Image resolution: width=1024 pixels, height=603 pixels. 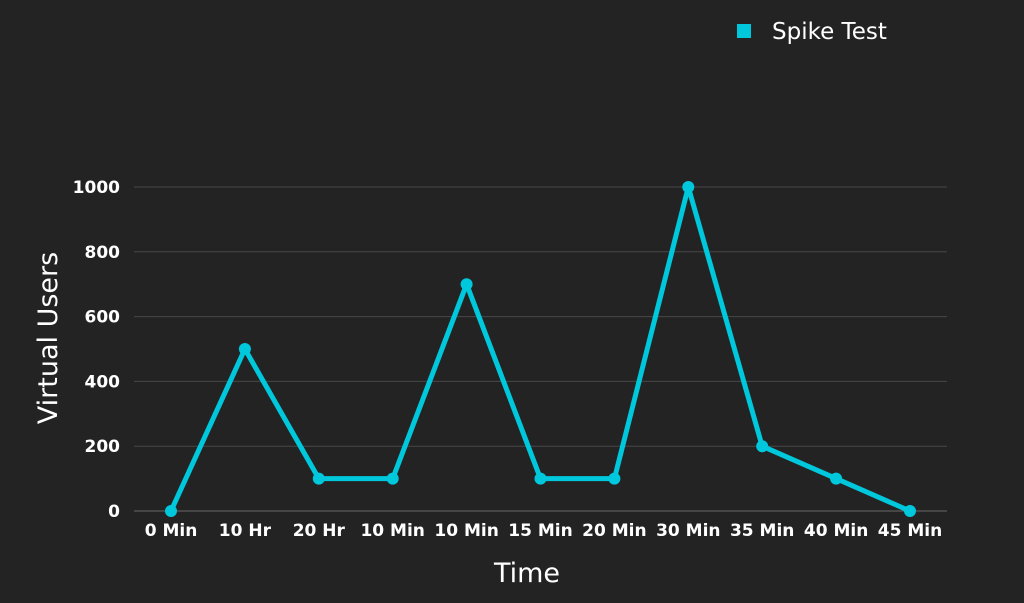 What do you see at coordinates (614, 531) in the screenshot?
I see `x-tick-label: 20 Min` at bounding box center [614, 531].